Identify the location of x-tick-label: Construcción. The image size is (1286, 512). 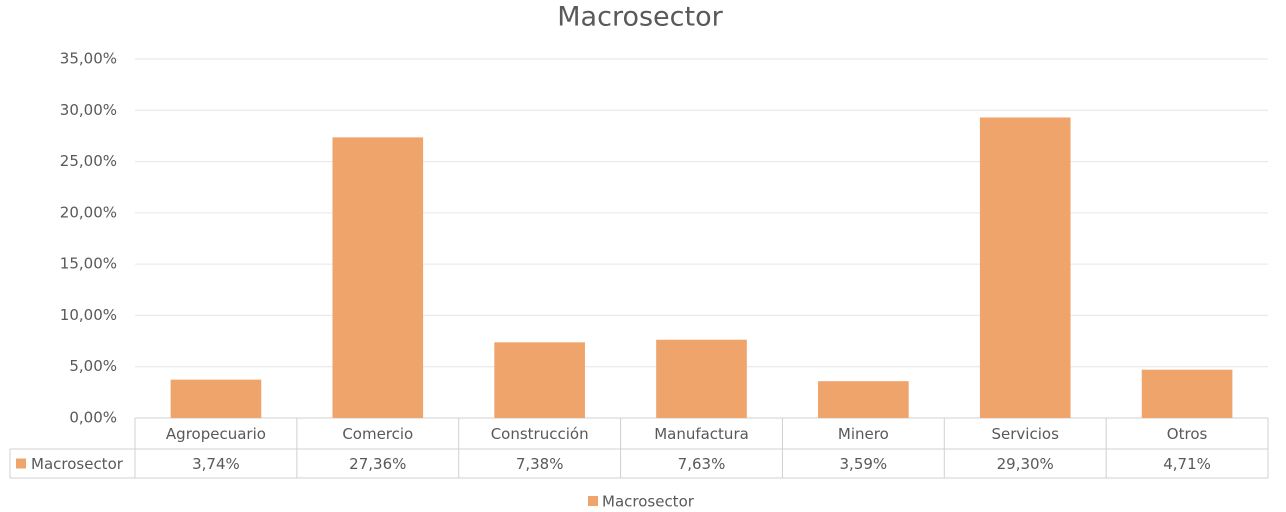
(540, 434).